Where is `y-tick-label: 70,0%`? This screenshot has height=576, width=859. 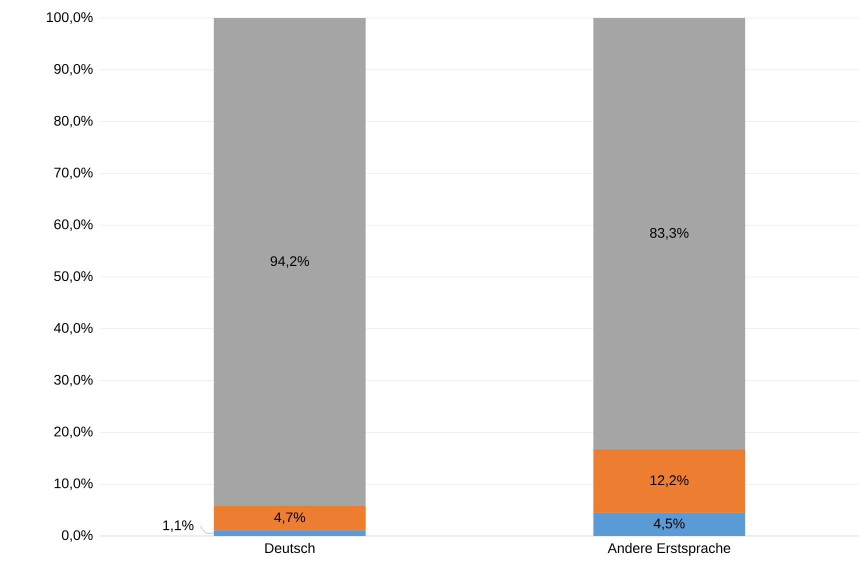
y-tick-label: 70,0% is located at coordinates (73, 174).